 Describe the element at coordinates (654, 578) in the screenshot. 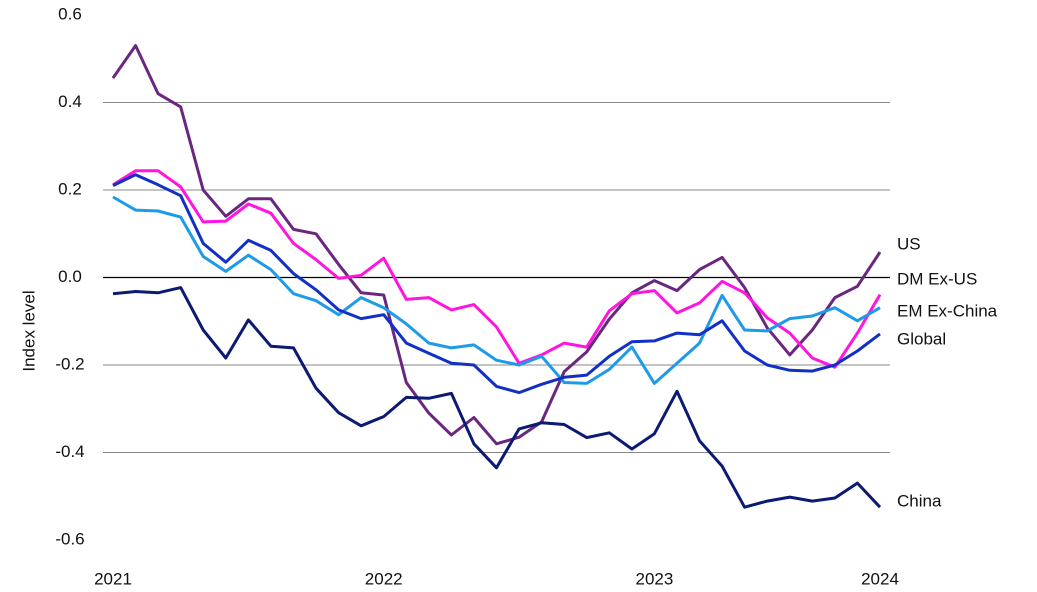

I see `x-tick-label: 2023` at that location.